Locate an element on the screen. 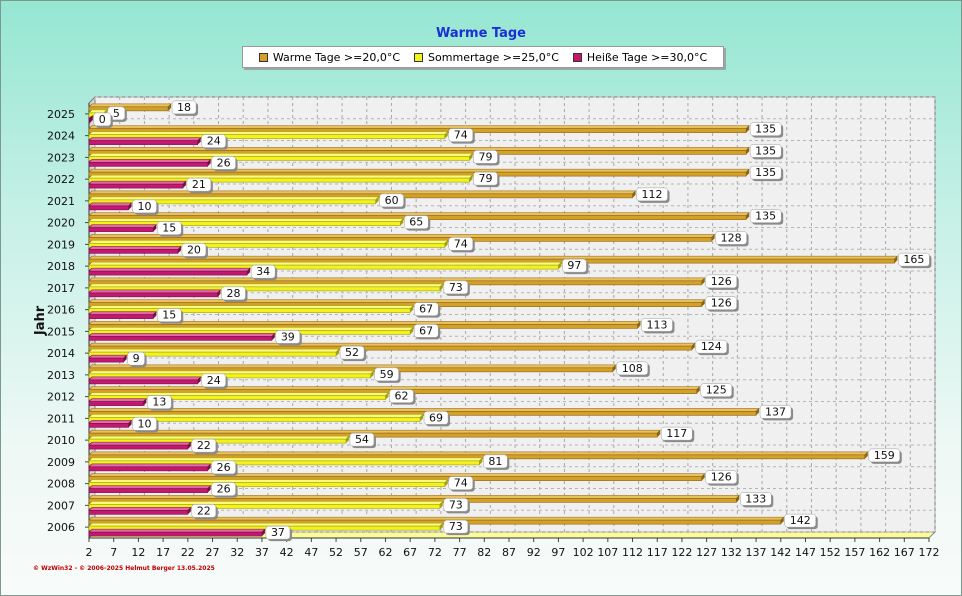  data-label: 39 is located at coordinates (288, 336).